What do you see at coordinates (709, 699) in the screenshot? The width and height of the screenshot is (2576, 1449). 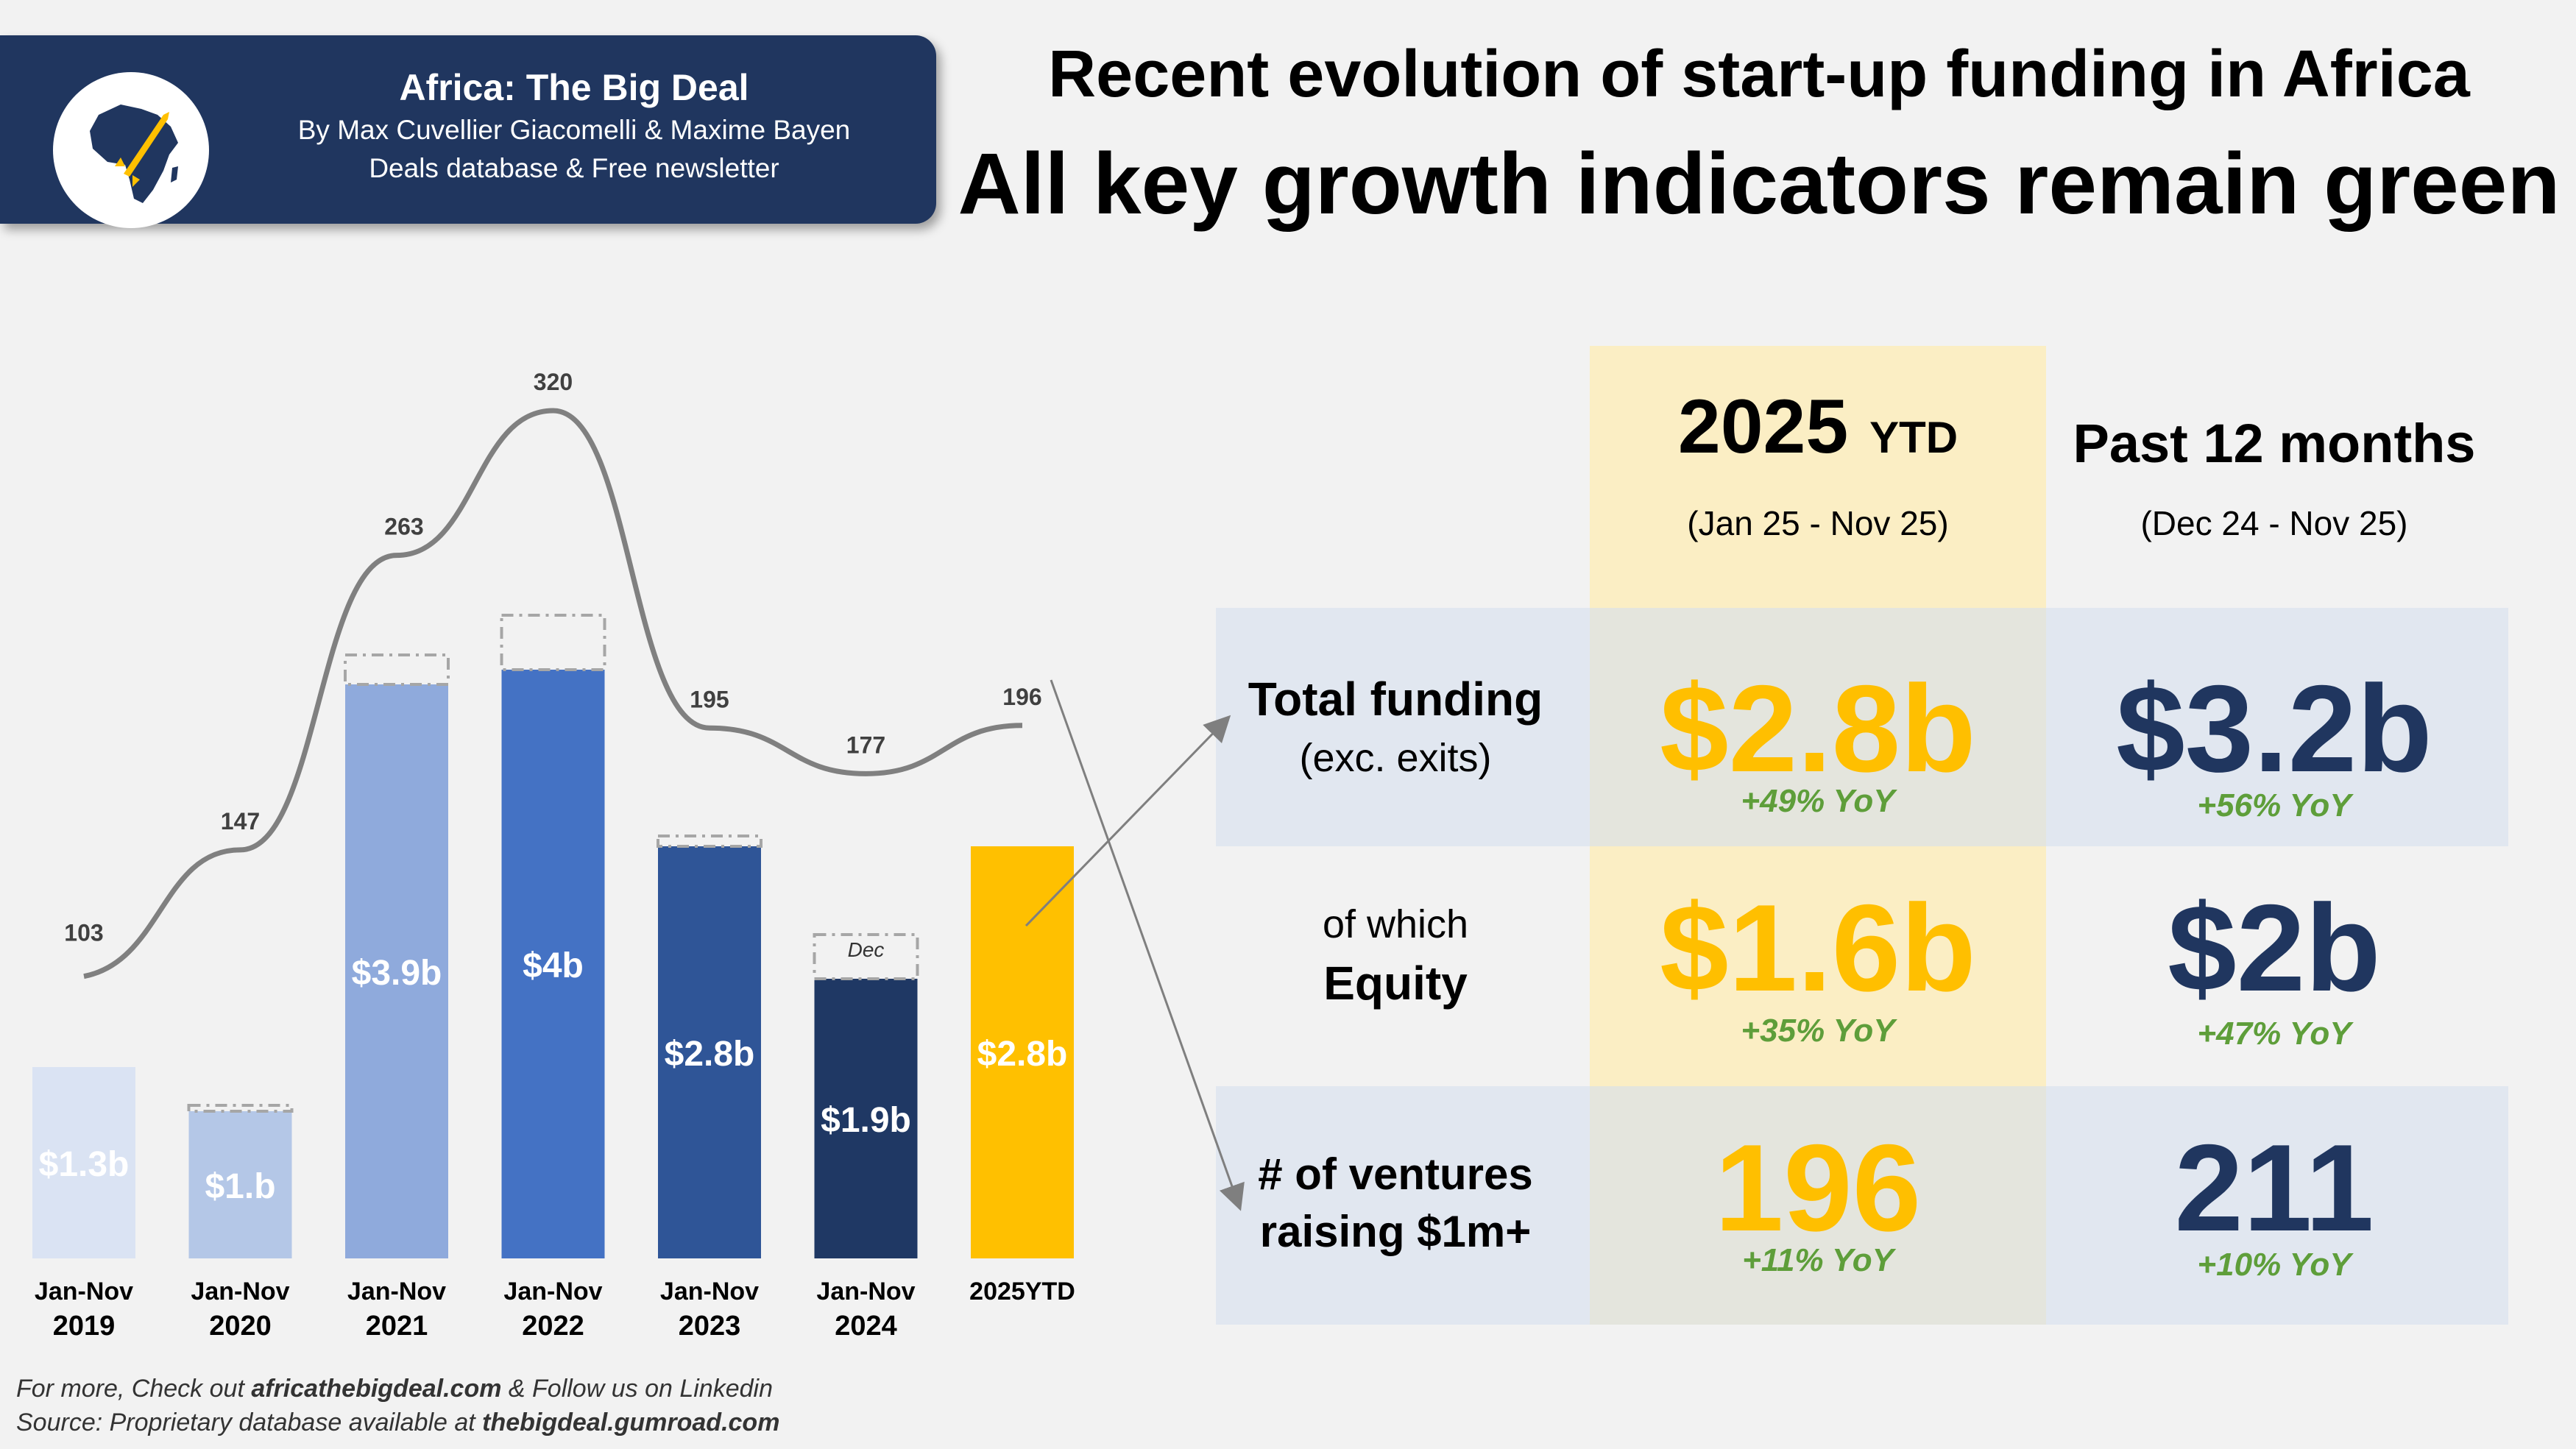 I see `ventures-count-label-4: 195` at bounding box center [709, 699].